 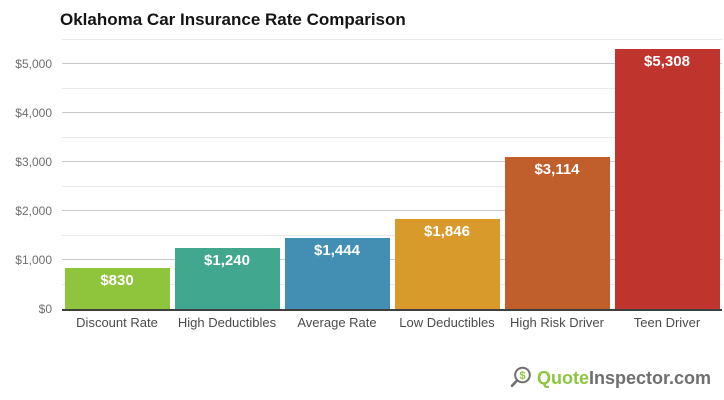 I want to click on logo-text-quote: Quote, so click(x=562, y=377).